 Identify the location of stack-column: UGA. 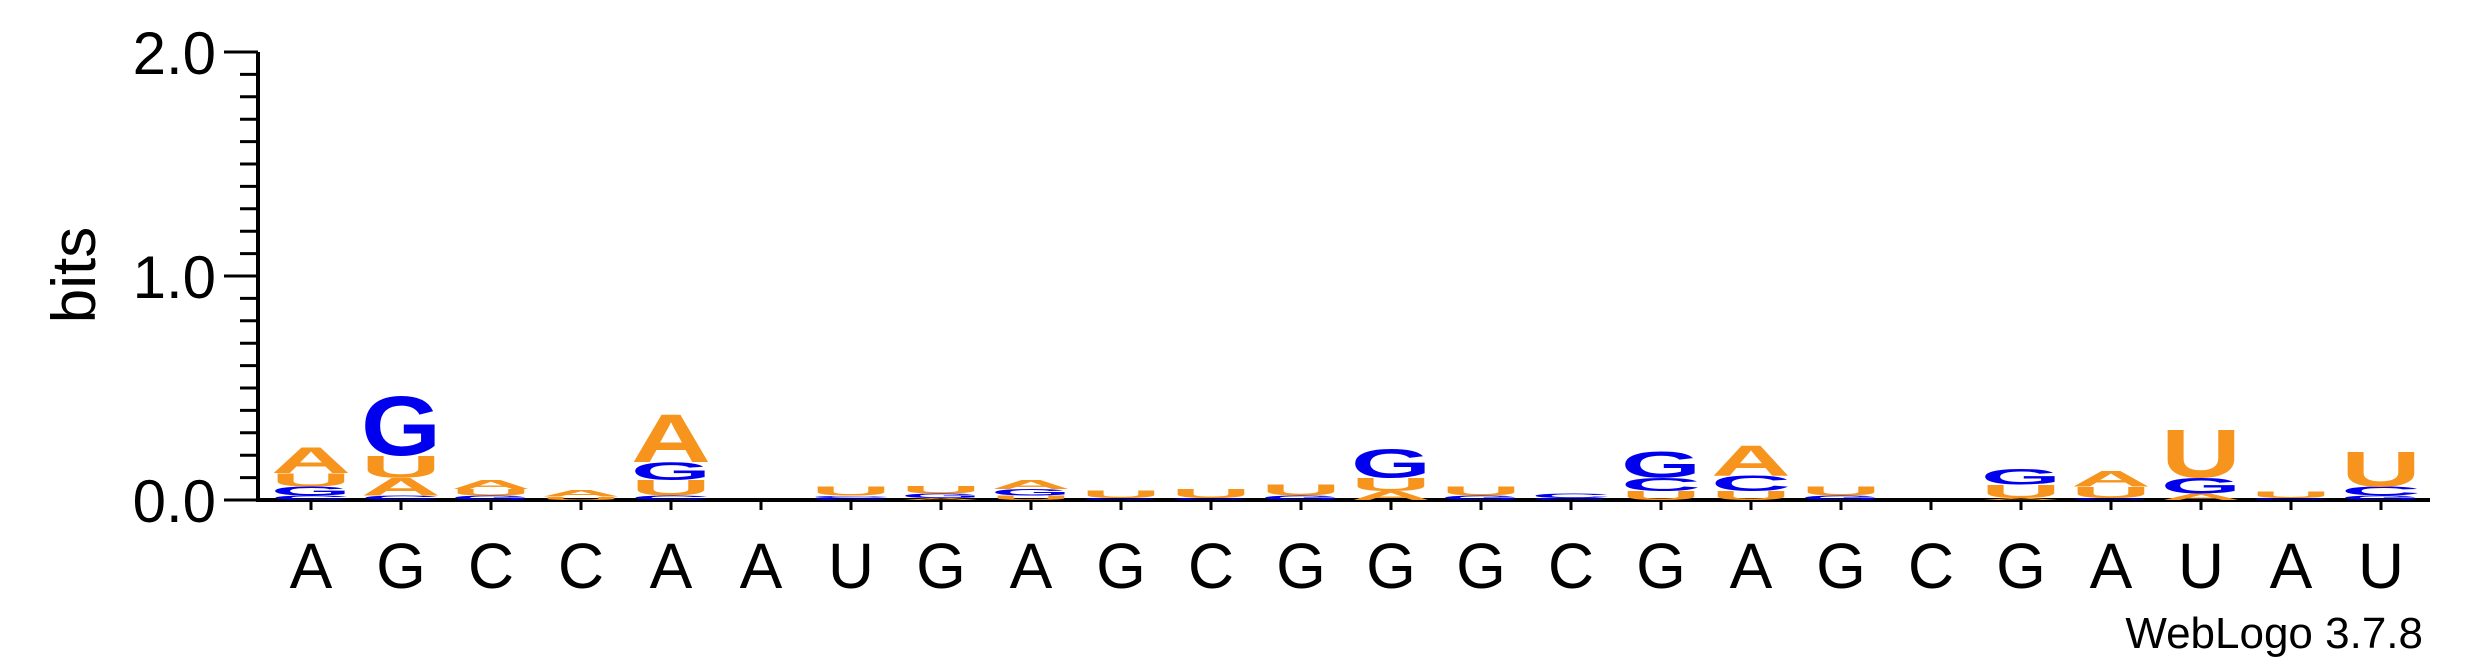
(1031, 490).